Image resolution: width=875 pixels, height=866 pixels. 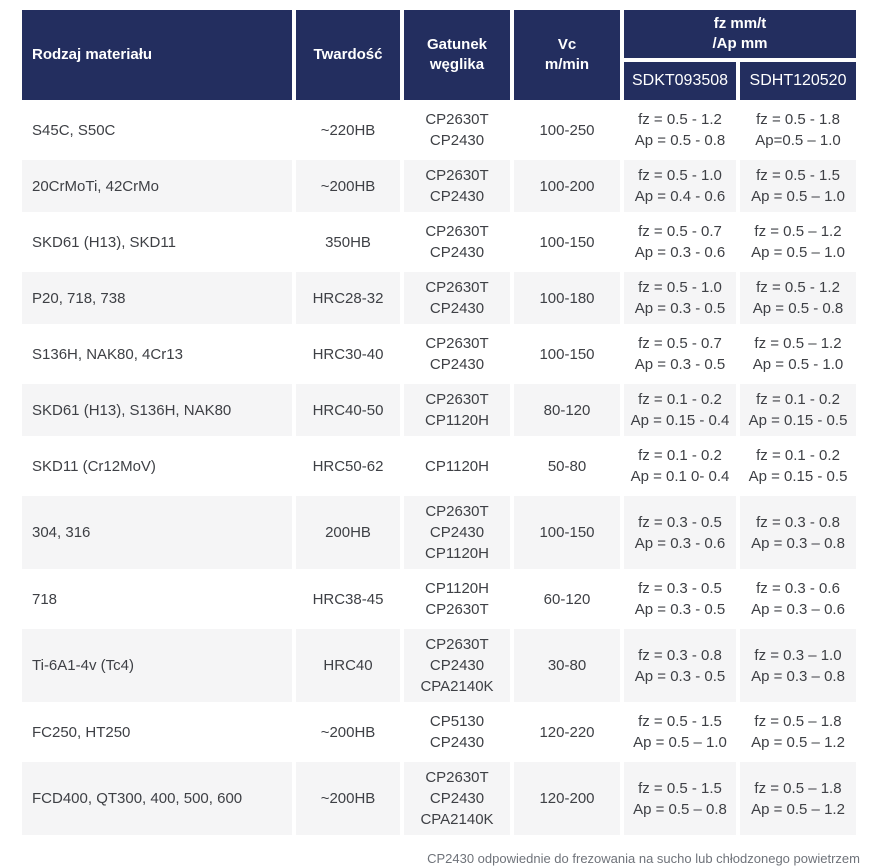 What do you see at coordinates (157, 732) in the screenshot?
I see `material-cell: FC250, HT250` at bounding box center [157, 732].